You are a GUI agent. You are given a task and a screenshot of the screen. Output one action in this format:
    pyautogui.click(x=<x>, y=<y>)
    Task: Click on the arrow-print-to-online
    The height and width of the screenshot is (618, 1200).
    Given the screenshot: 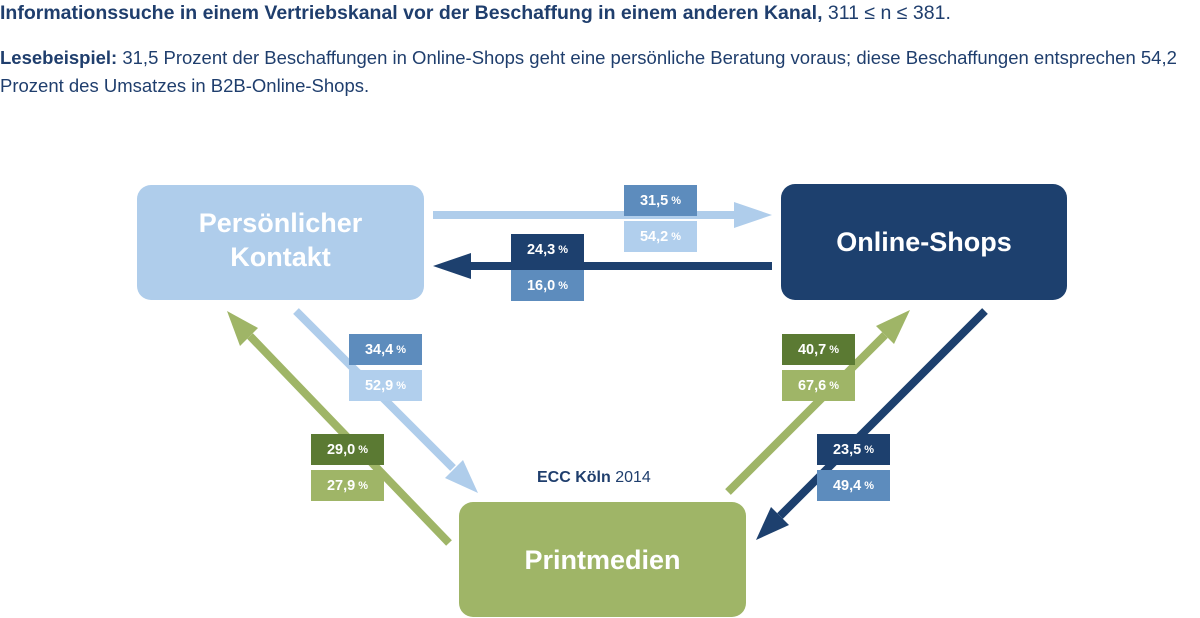 What is the action you would take?
    pyautogui.click(x=817, y=402)
    